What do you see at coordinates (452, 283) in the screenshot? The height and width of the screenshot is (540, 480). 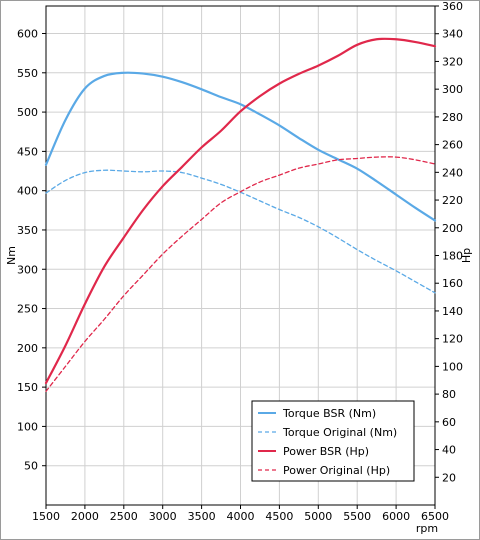 I see `y-right-tick-label: 160` at bounding box center [452, 283].